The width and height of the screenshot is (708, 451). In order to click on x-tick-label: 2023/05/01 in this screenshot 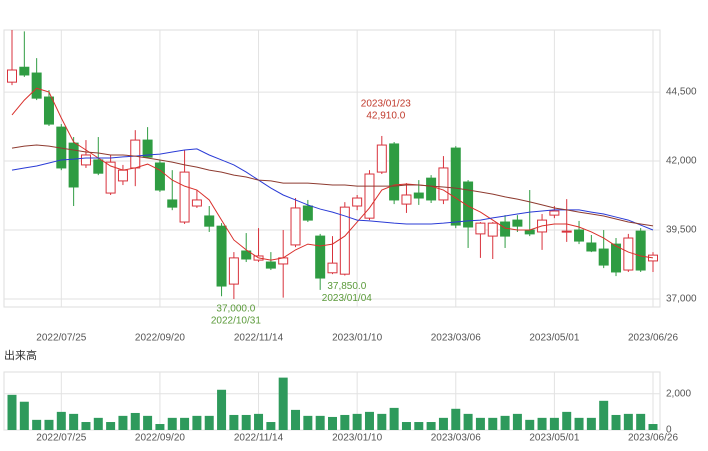, I will do `click(554, 438)`.